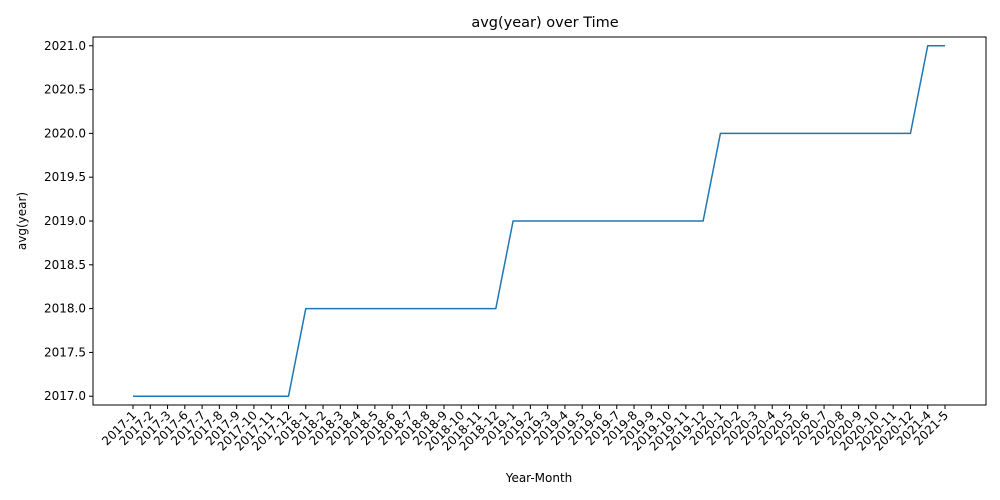 The width and height of the screenshot is (1000, 500). Describe the element at coordinates (539, 478) in the screenshot. I see `x-axis-label: Year-Month` at that location.